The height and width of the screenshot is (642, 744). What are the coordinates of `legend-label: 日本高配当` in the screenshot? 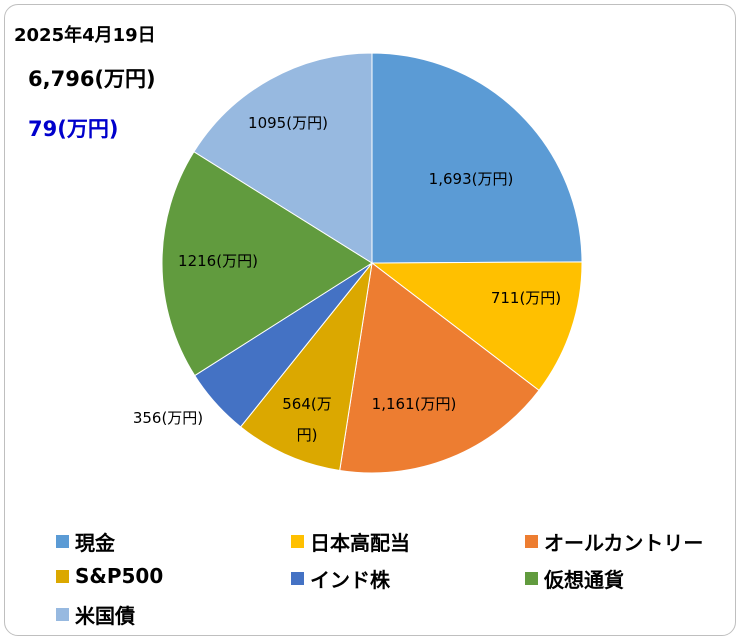 It's located at (360, 543).